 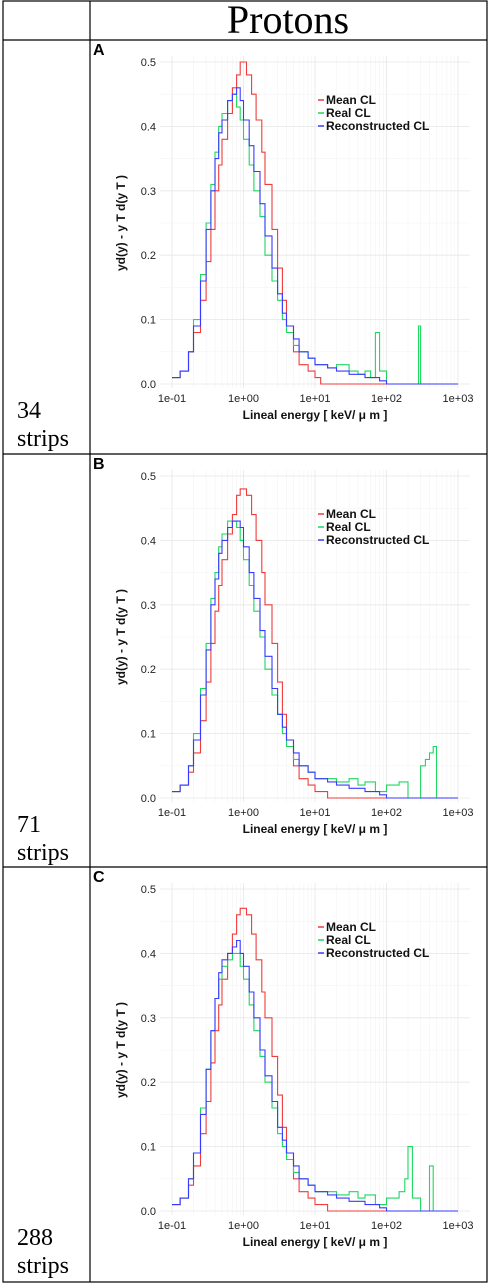 What do you see at coordinates (288, 21) in the screenshot?
I see `header-title: Protons` at bounding box center [288, 21].